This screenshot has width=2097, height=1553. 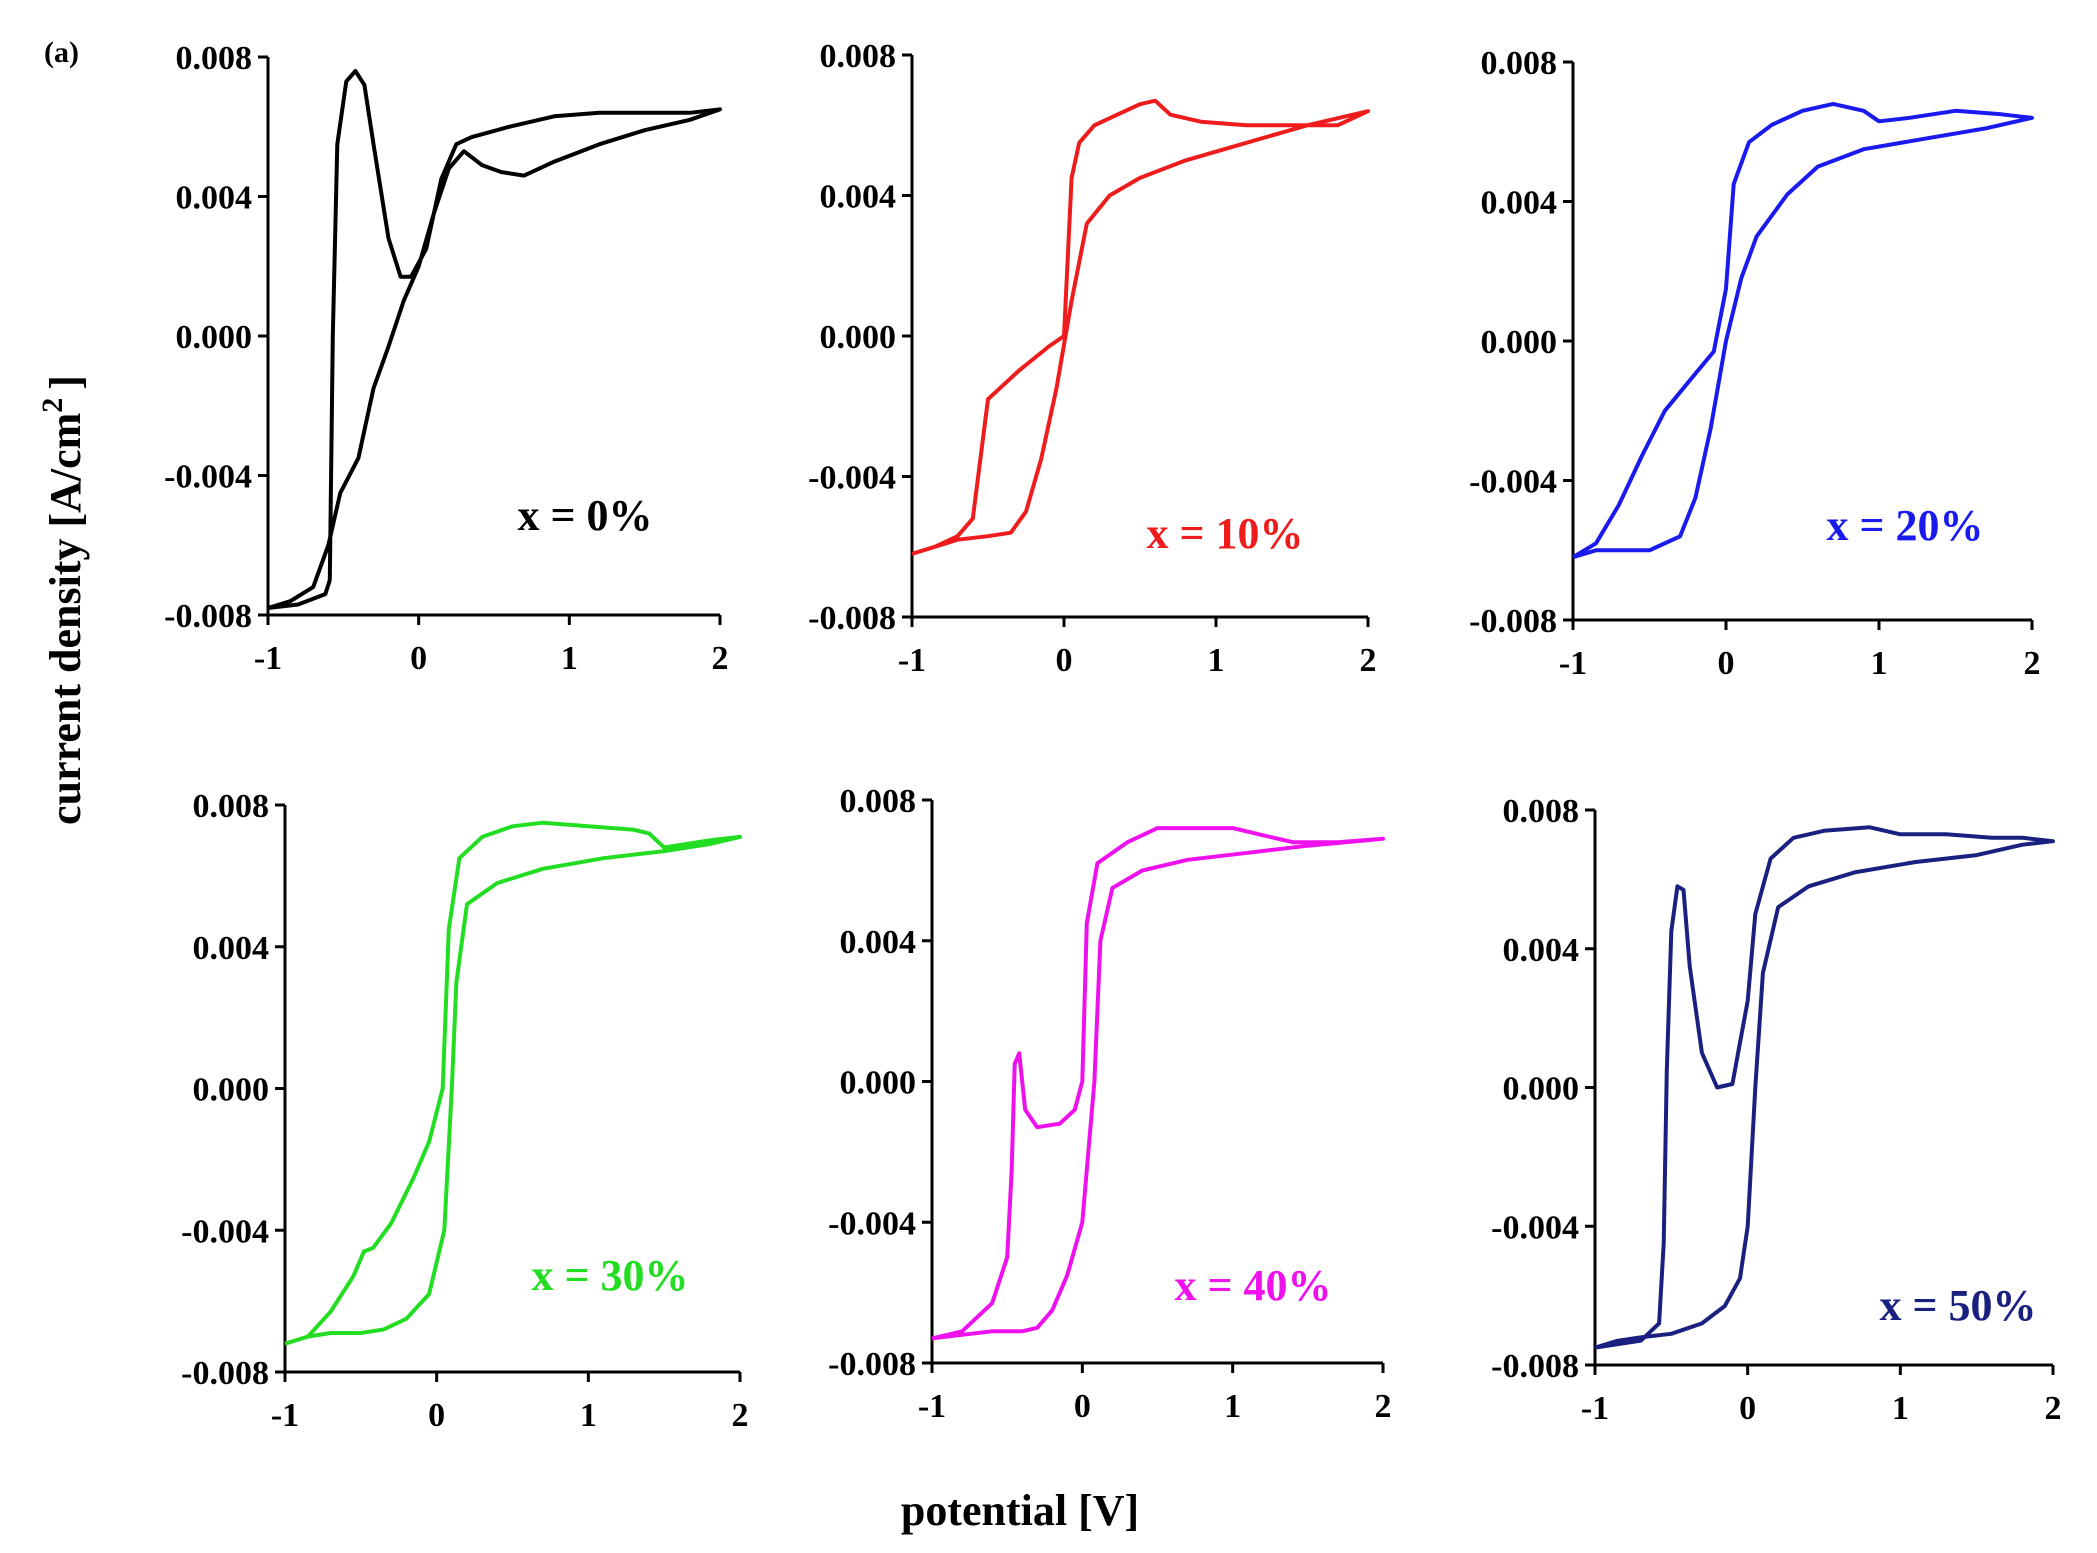 I want to click on chart-panel-5: -0.008 -0.004 0.000 0.004 0.008 -1 0 1 2 x = 40%, so click(x=1109, y=1104).